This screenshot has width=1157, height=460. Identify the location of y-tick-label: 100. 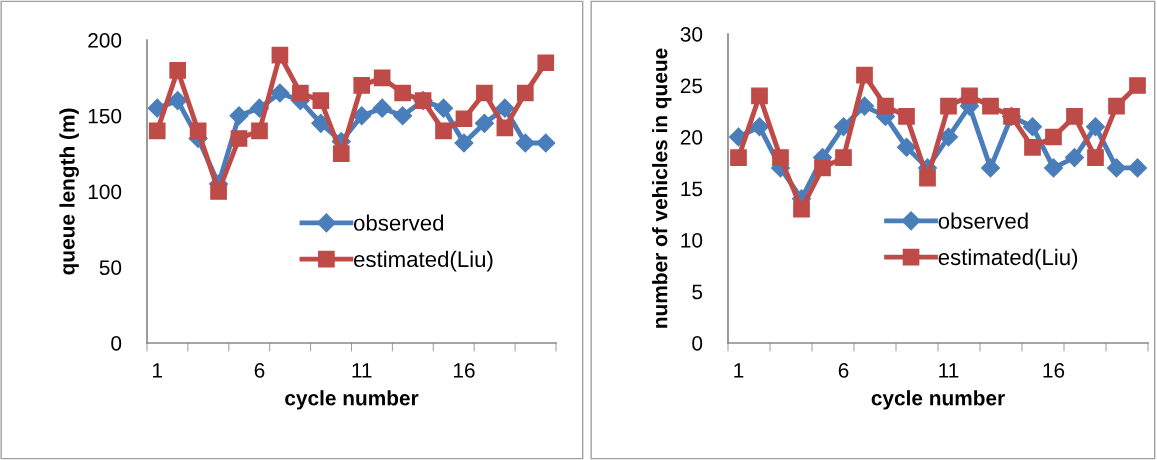
(105, 192).